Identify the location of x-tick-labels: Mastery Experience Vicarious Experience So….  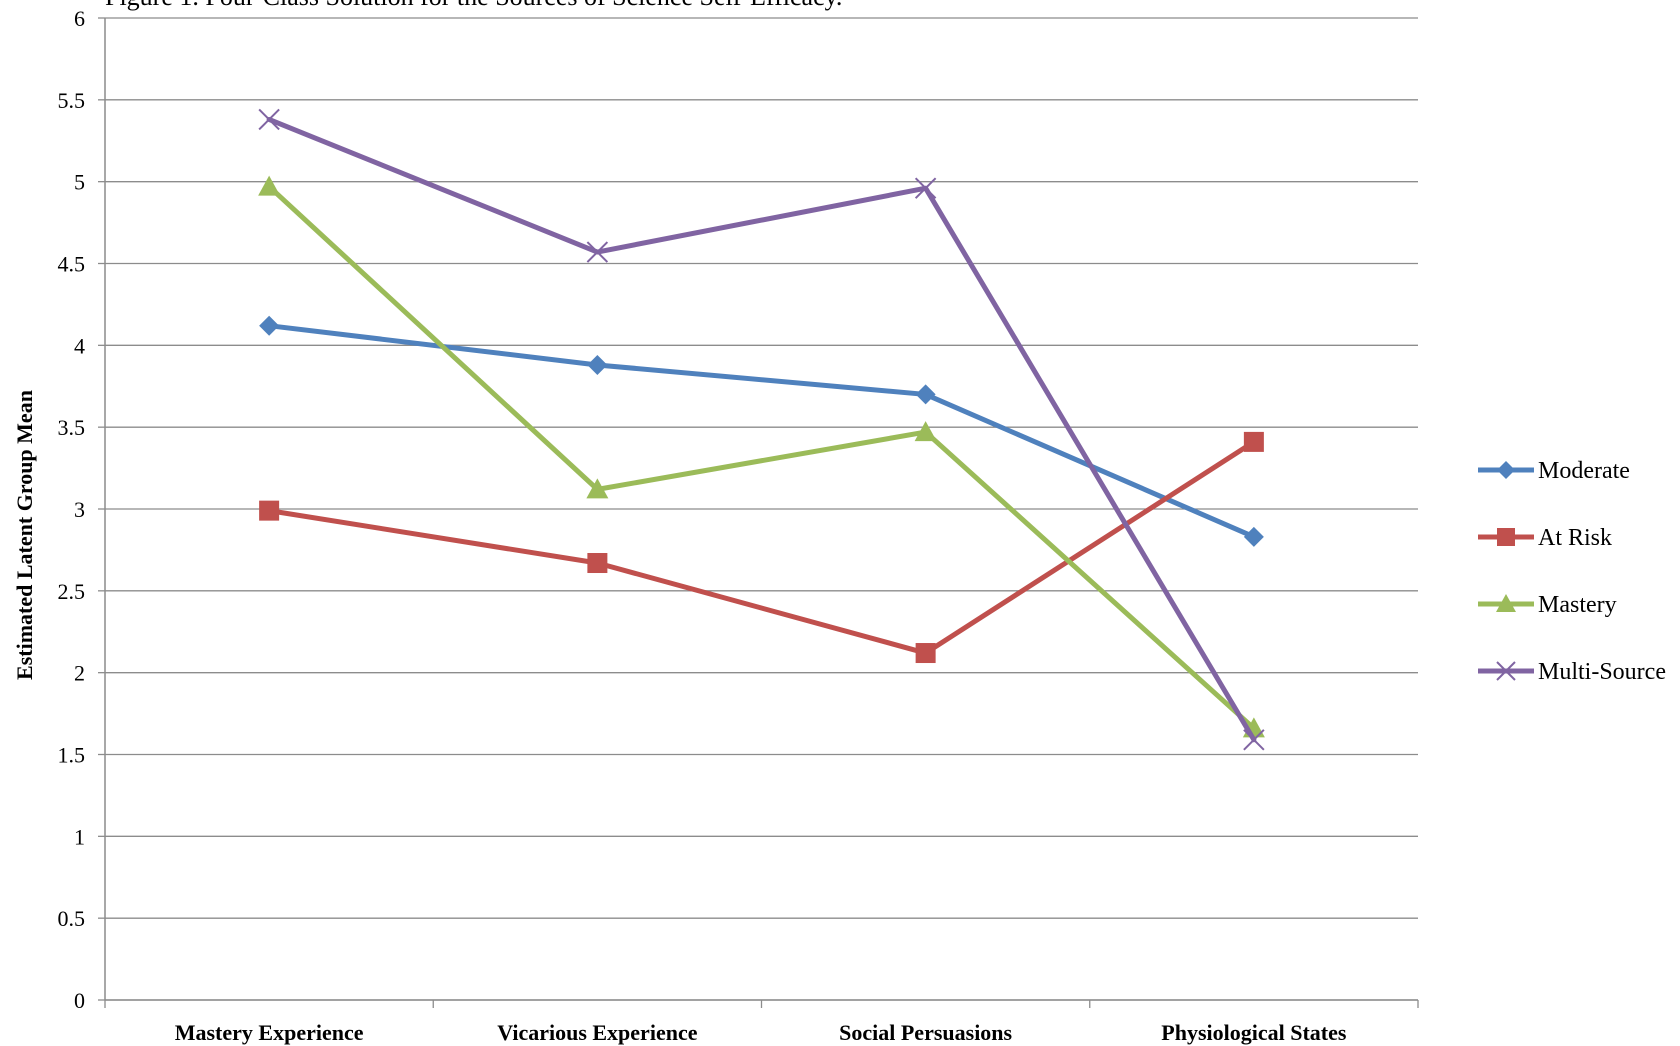
(761, 1032).